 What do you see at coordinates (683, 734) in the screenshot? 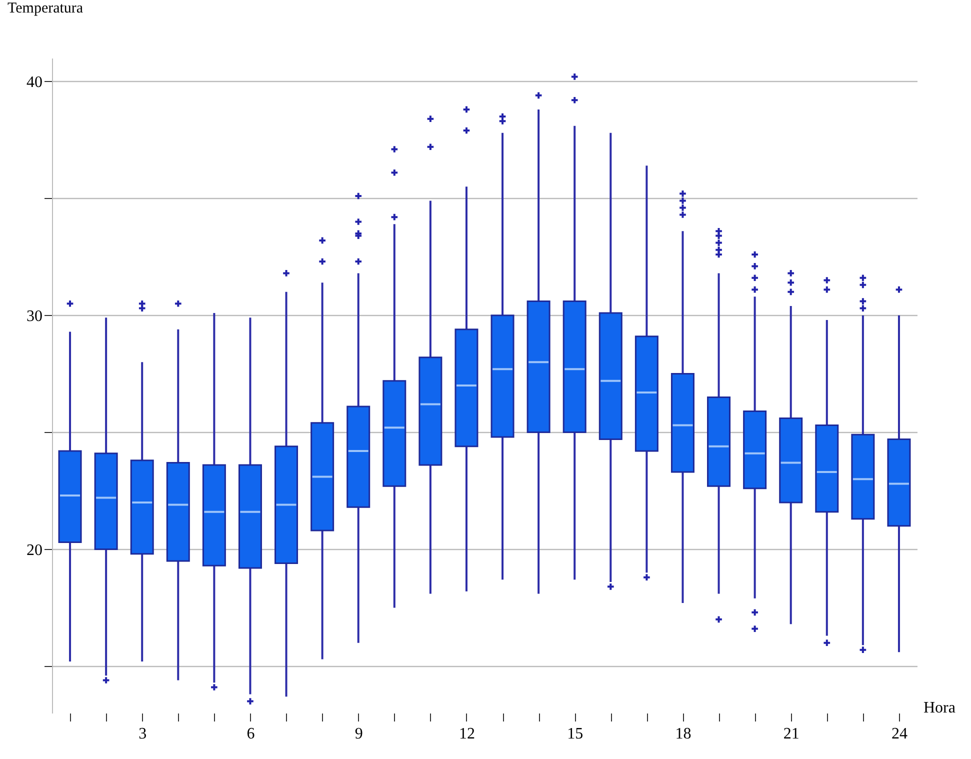
I see `x-tick-label: 18` at bounding box center [683, 734].